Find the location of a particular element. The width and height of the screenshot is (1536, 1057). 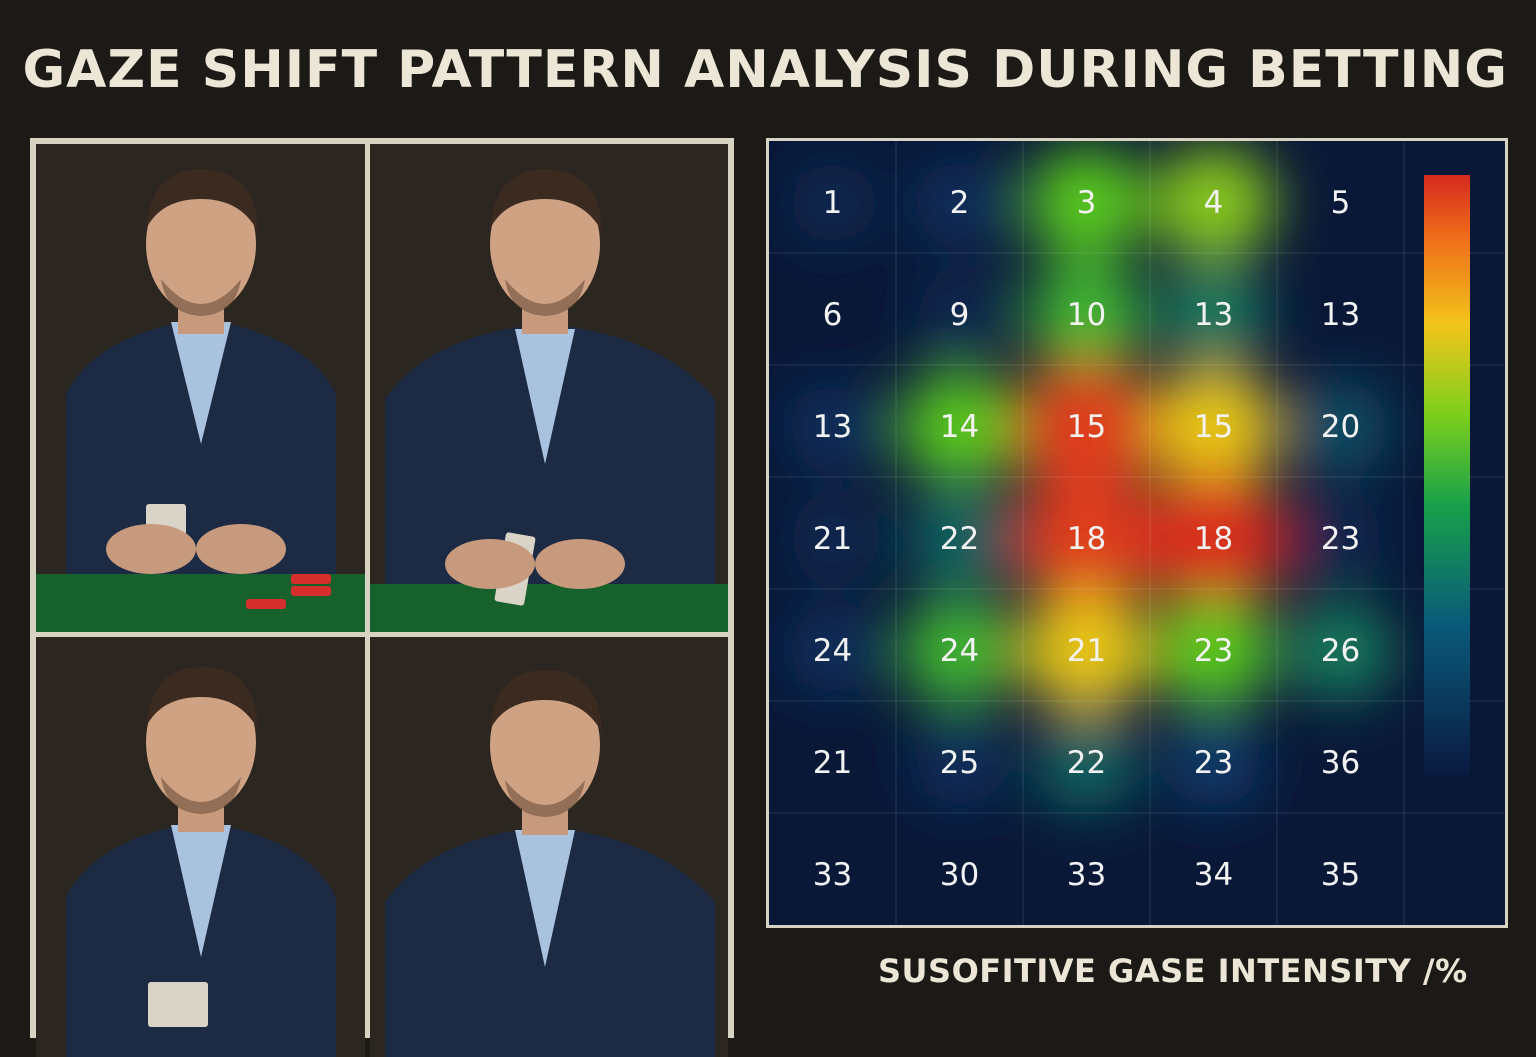

photo-player-looking-up is located at coordinates (549, 388).